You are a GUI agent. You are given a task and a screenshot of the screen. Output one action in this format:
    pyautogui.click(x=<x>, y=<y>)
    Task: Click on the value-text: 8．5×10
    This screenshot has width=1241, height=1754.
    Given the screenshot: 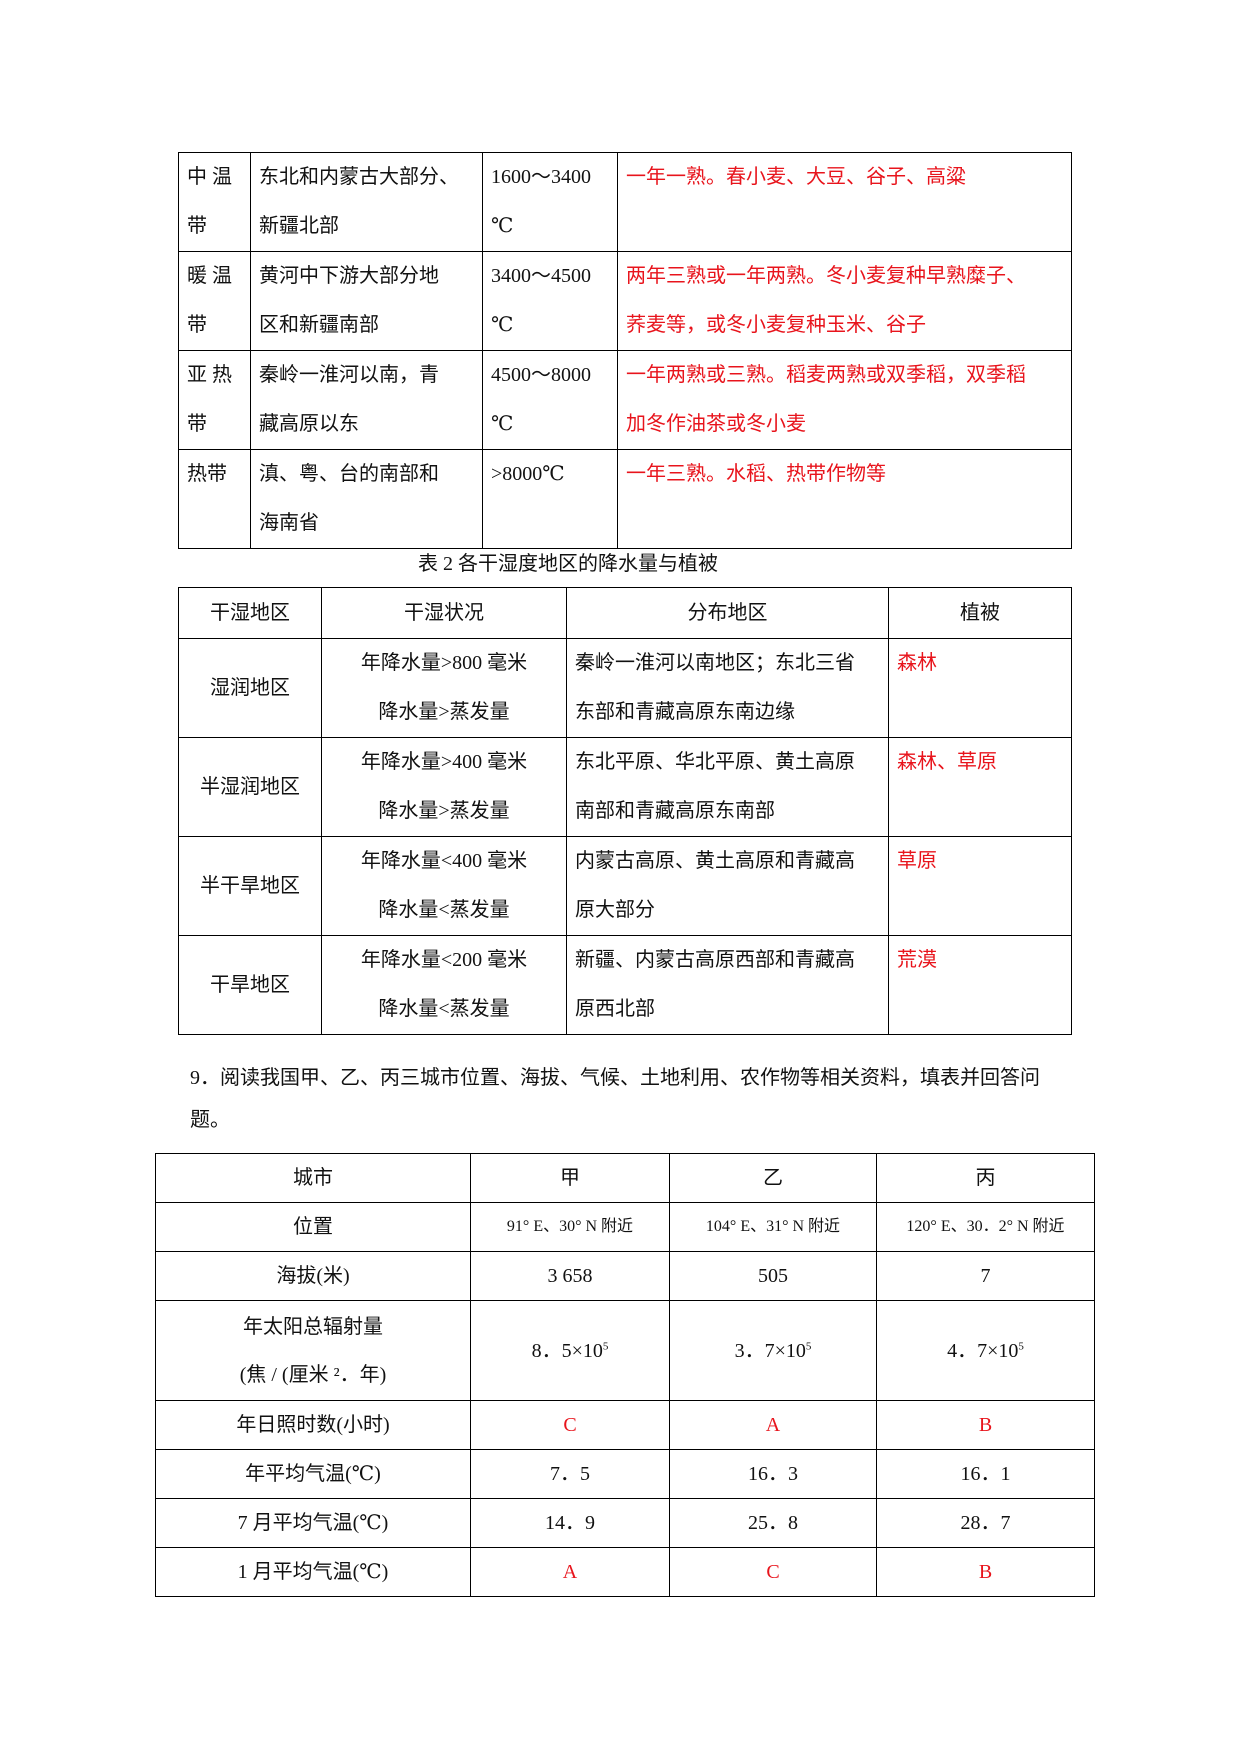 What is the action you would take?
    pyautogui.click(x=567, y=1350)
    